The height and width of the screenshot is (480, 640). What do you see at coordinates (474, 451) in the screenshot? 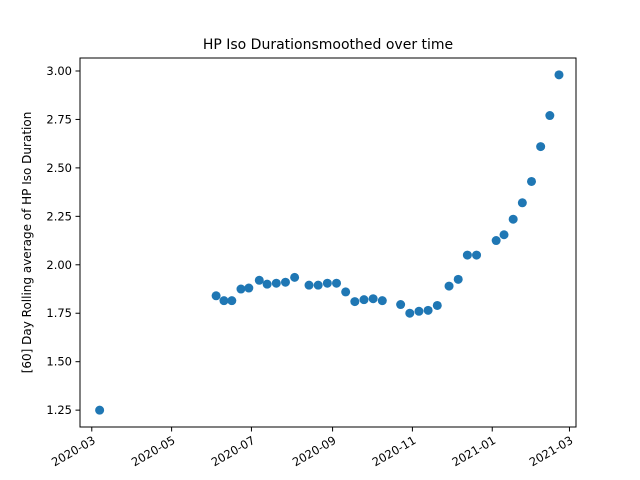
I see `x-tick-label: 2021-01` at bounding box center [474, 451].